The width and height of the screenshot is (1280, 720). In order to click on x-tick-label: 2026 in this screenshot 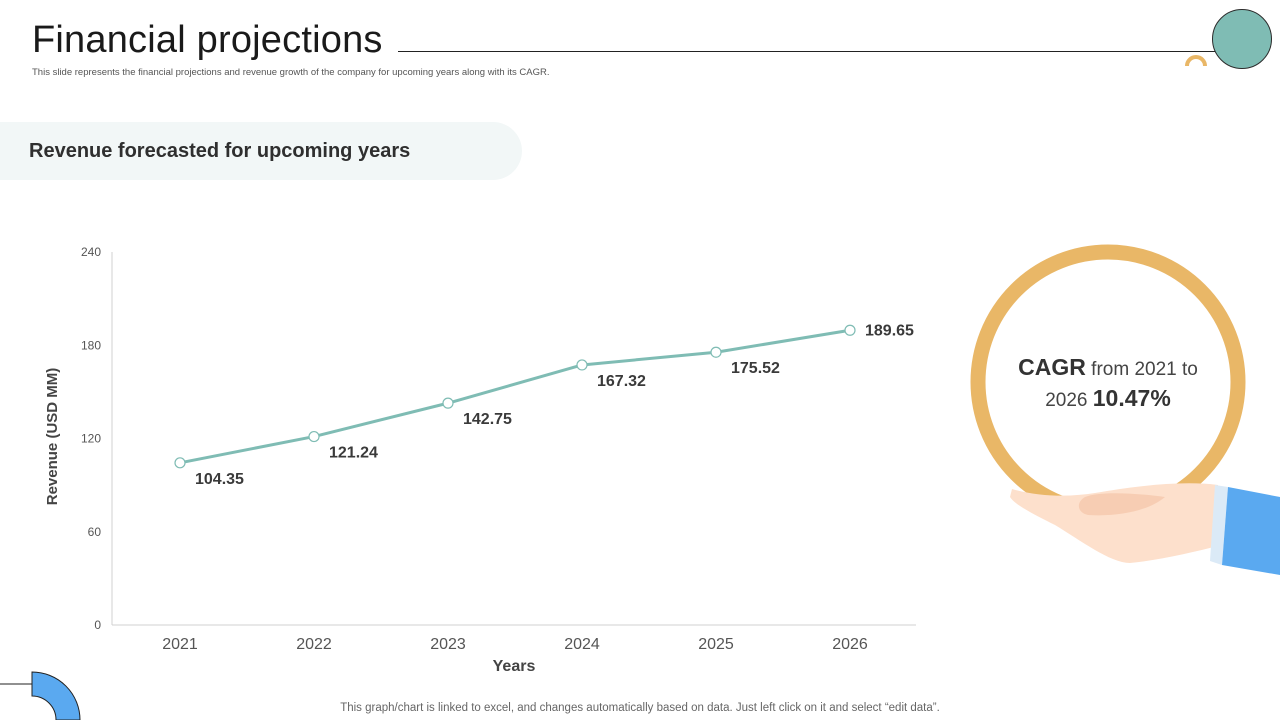, I will do `click(850, 644)`.